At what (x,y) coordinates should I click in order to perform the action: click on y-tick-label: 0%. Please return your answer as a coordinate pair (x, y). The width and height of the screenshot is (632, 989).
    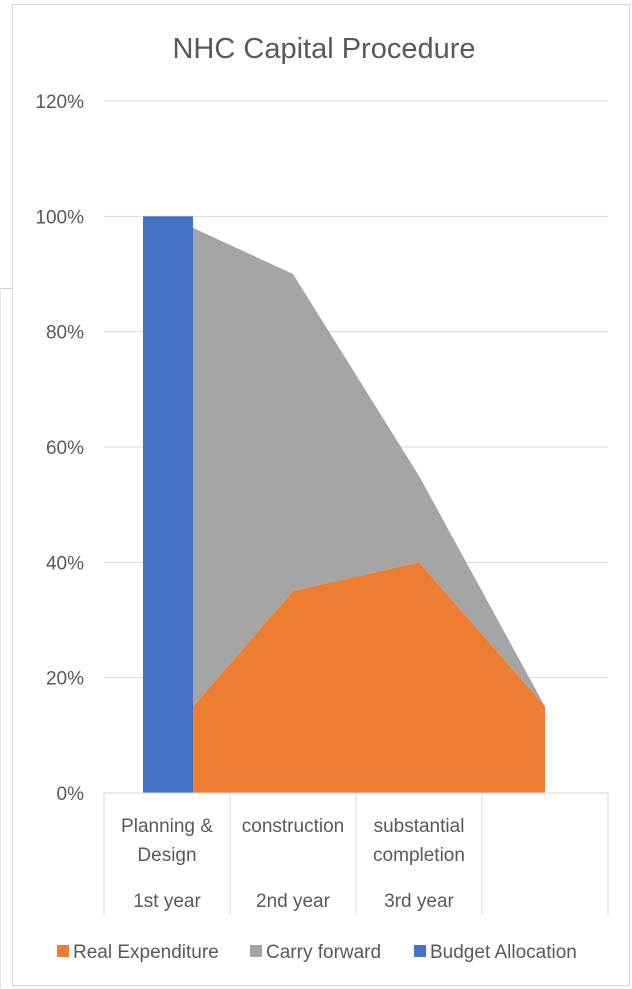
    Looking at the image, I should click on (71, 794).